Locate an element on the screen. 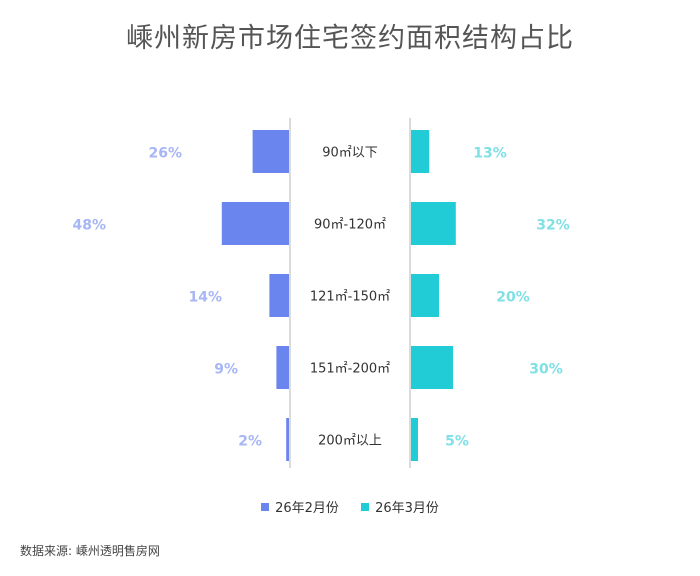 Image resolution: width=700 pixels, height=576 pixels. chart-title: 嵊州新房市场住宅签约面积结构占比 is located at coordinates (350, 38).